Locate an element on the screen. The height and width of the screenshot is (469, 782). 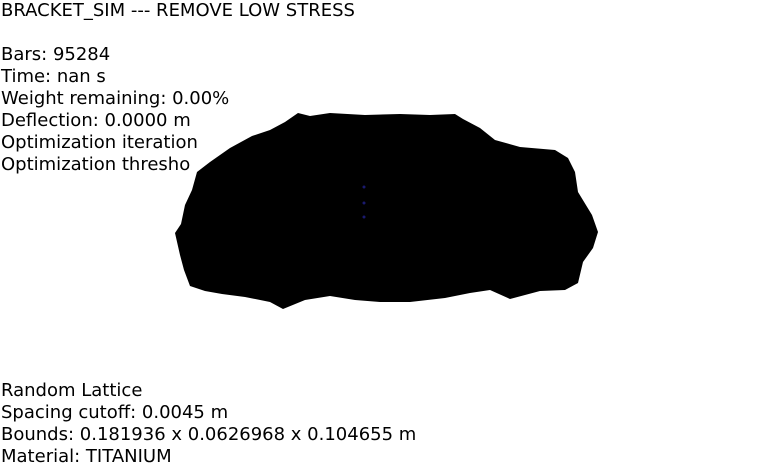
weight-remaining: Weight remaining: 0.00% is located at coordinates (115, 98).